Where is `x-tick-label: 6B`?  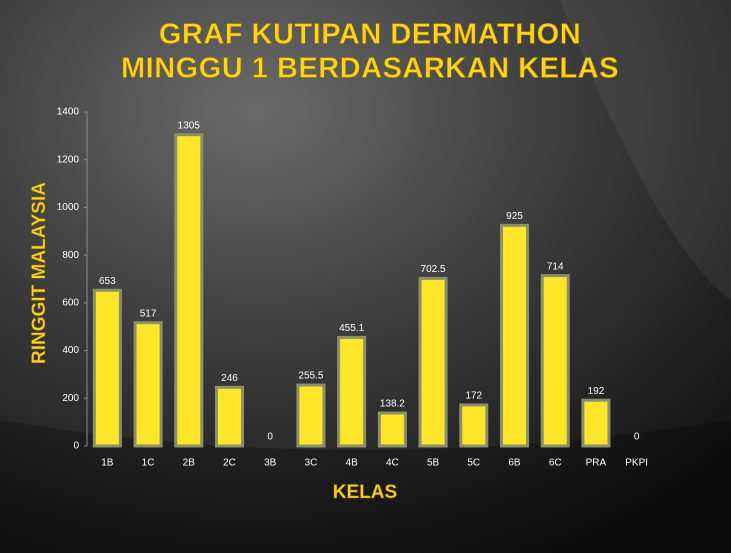 x-tick-label: 6B is located at coordinates (514, 463).